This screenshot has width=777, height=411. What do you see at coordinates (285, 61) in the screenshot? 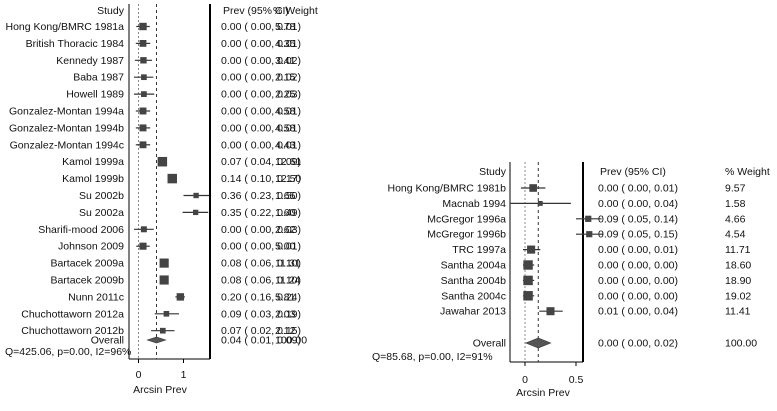
I see `study-weight: 3.41` at bounding box center [285, 61].